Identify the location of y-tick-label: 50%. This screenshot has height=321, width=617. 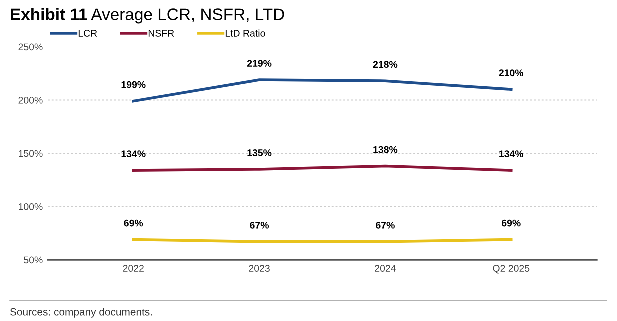
(33, 260).